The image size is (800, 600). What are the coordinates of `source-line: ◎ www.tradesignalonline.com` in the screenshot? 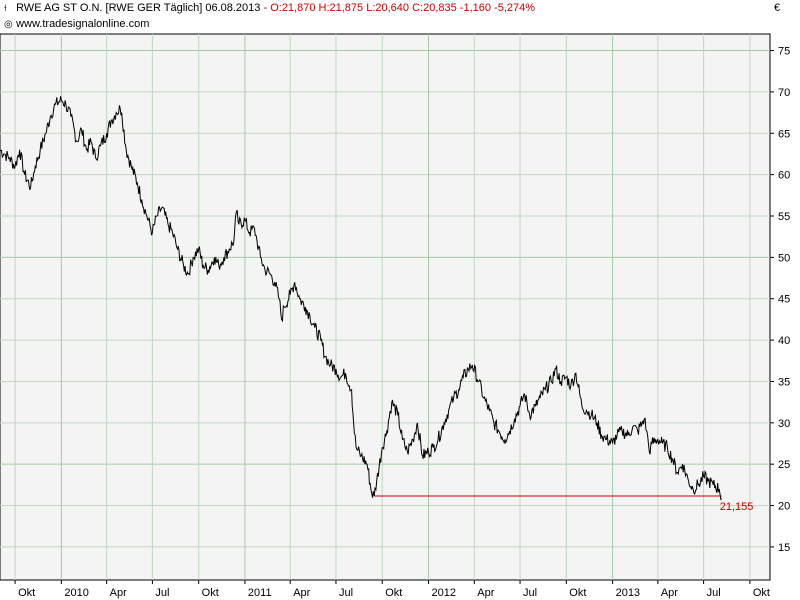 It's located at (76, 24).